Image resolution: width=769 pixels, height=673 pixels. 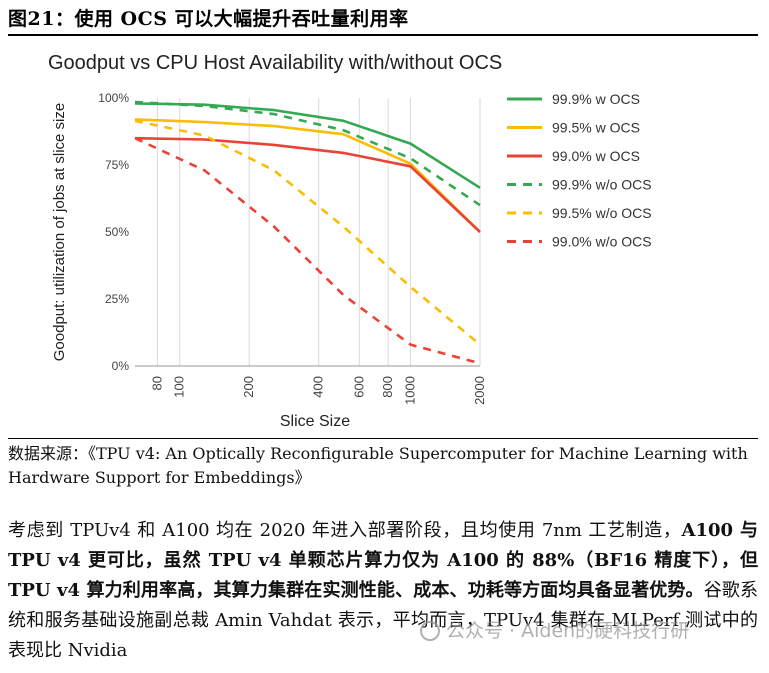 I want to click on x-tick-label: 200, so click(x=248, y=387).